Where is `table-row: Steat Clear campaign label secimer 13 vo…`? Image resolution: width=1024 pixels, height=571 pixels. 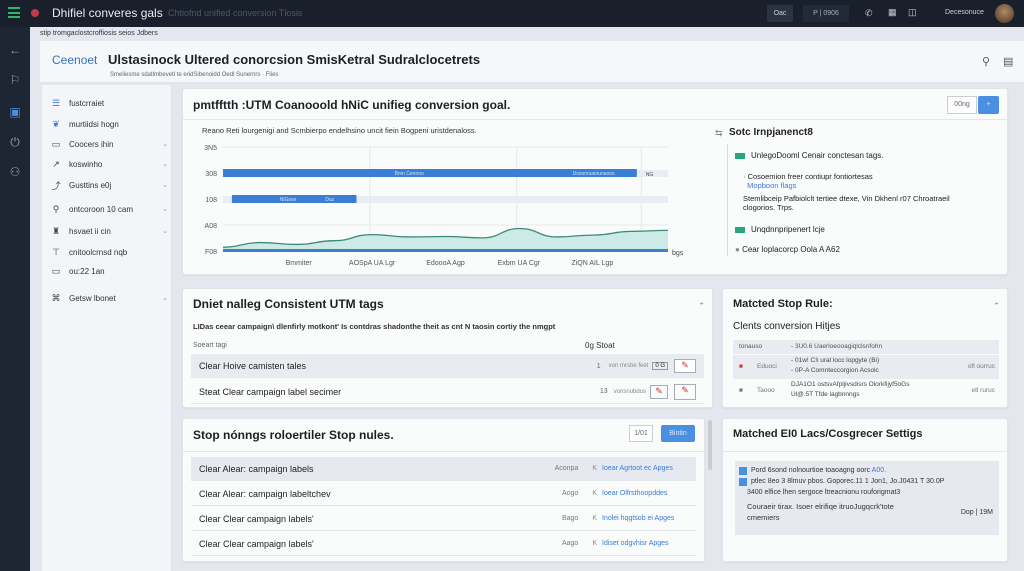
table-row: Steat Clear campaign label secimer 13 vo… is located at coordinates (447, 392).